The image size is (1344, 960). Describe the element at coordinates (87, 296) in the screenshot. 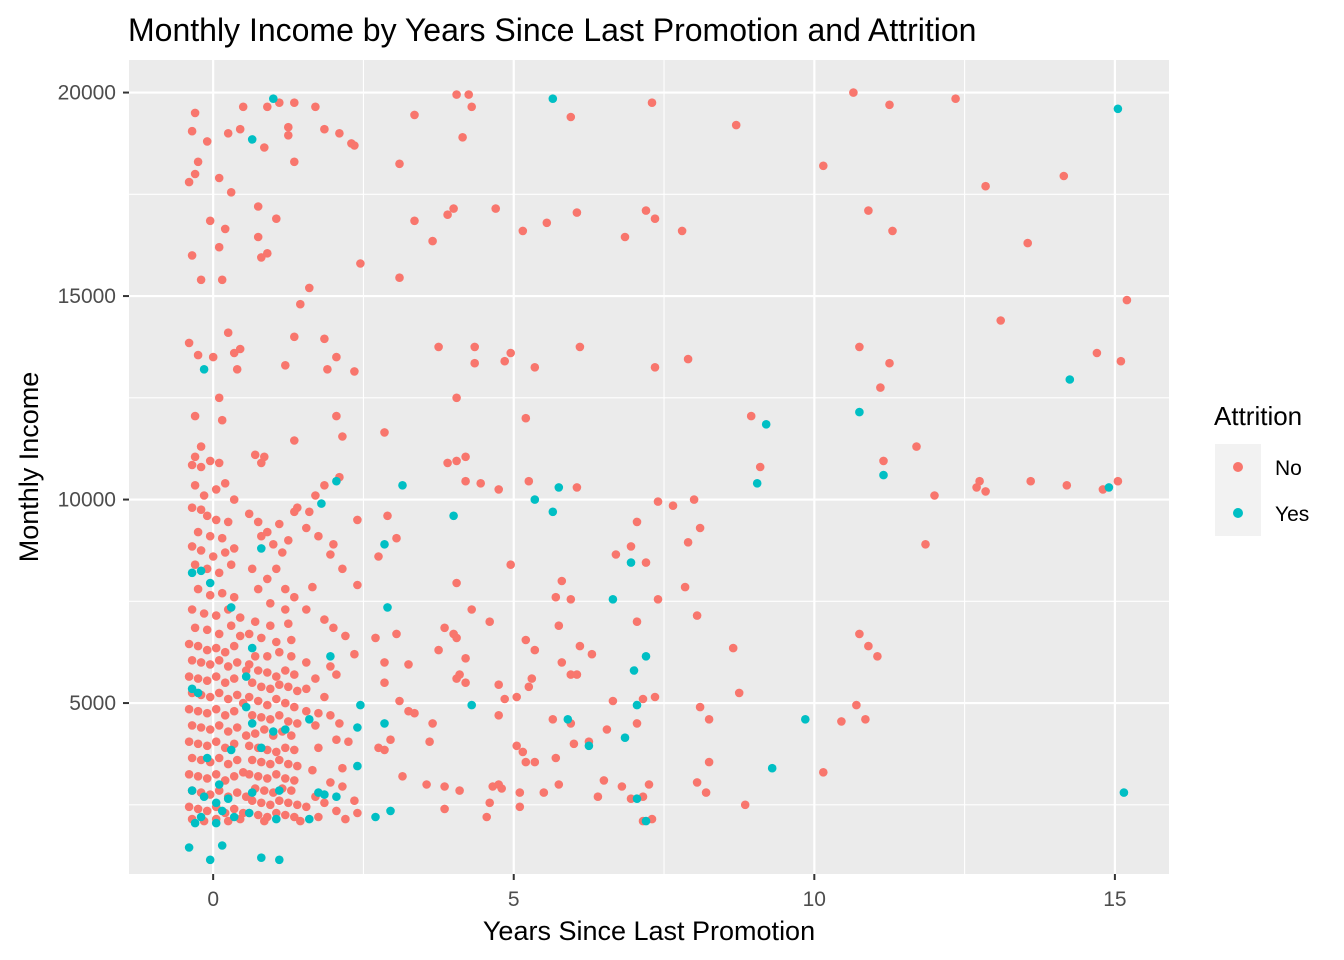

I see `y-tick-label: 15000` at that location.